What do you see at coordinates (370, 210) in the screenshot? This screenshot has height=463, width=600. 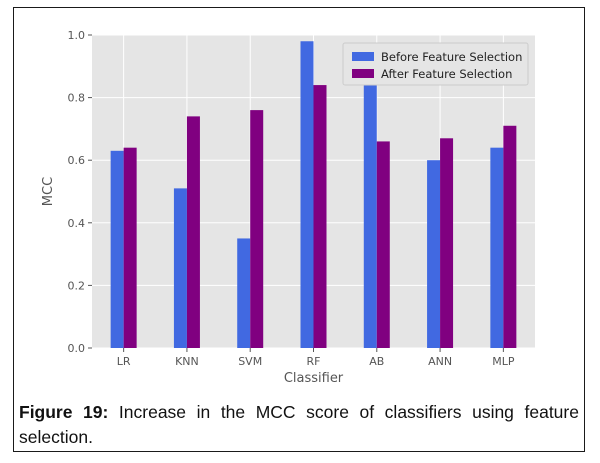 I see `bar-ab-before` at bounding box center [370, 210].